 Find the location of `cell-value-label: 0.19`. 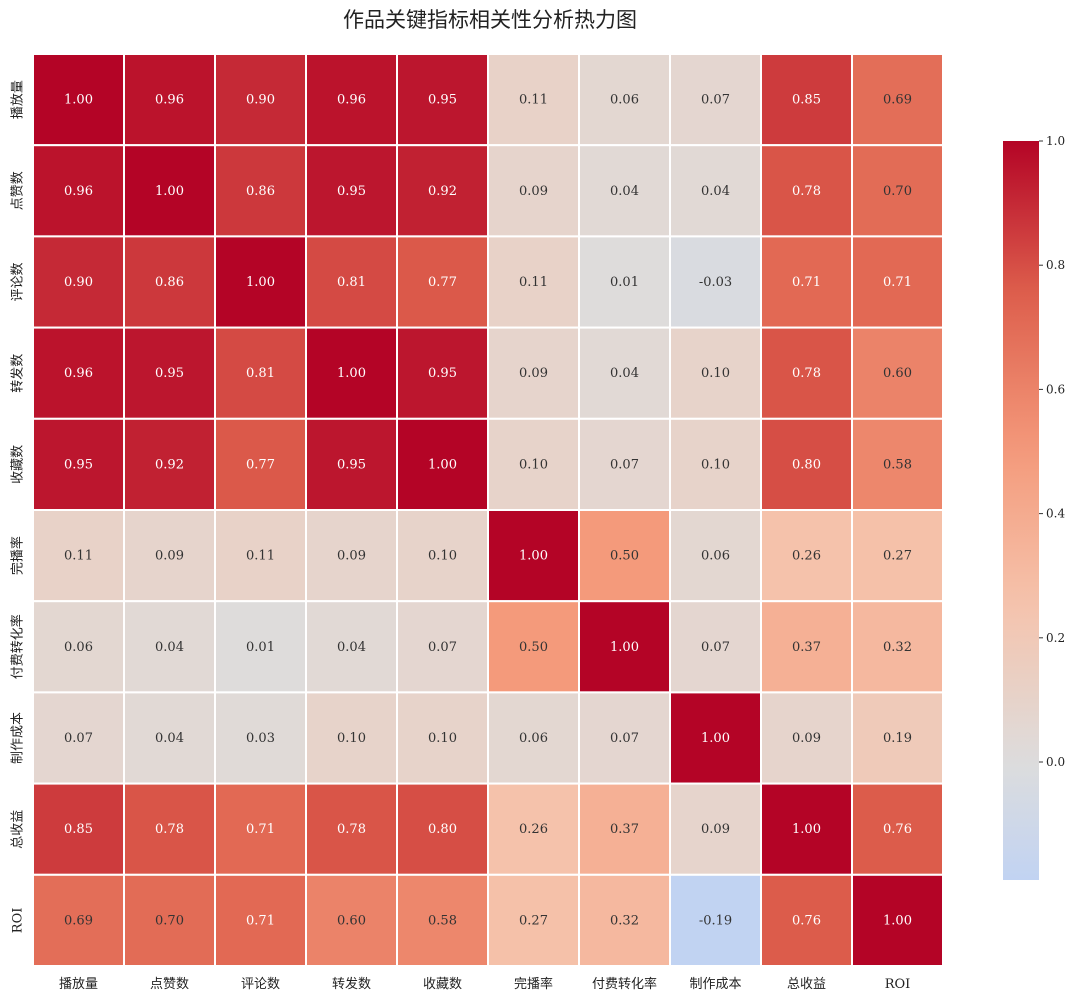

cell-value-label: 0.19 is located at coordinates (897, 738).